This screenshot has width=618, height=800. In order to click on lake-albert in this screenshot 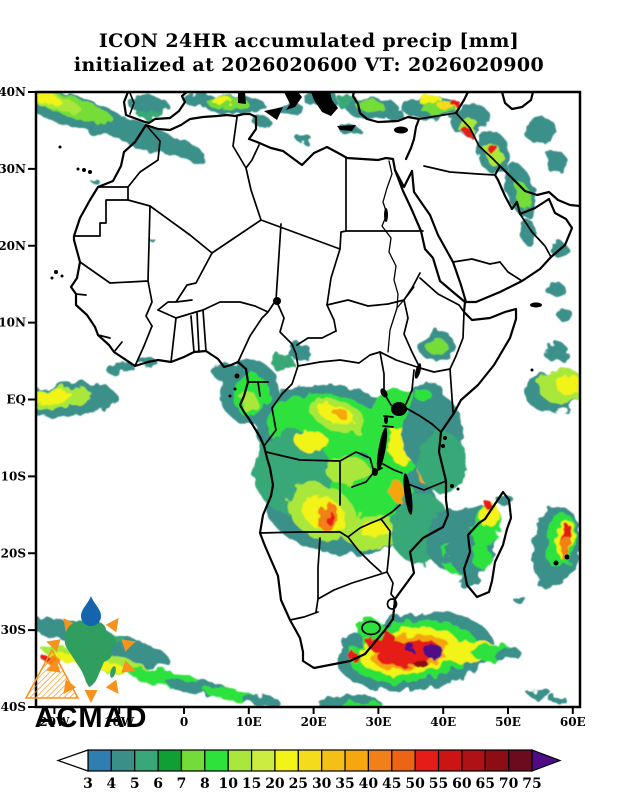, I will do `click(384, 393)`.